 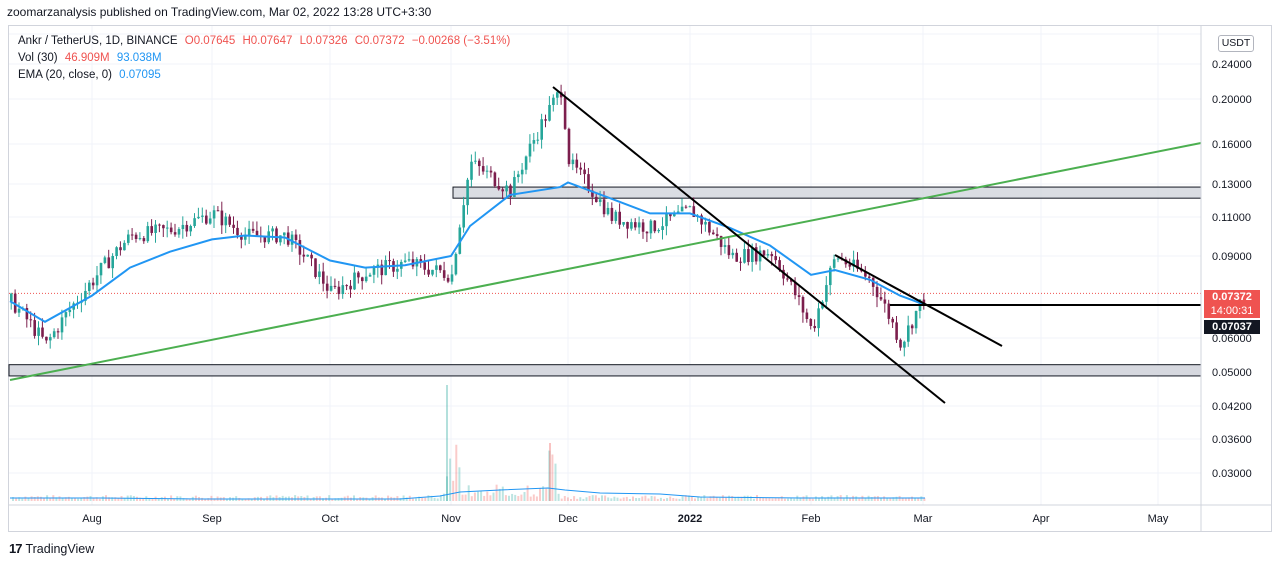 I want to click on x-tick-label: Oct, so click(x=329, y=519).